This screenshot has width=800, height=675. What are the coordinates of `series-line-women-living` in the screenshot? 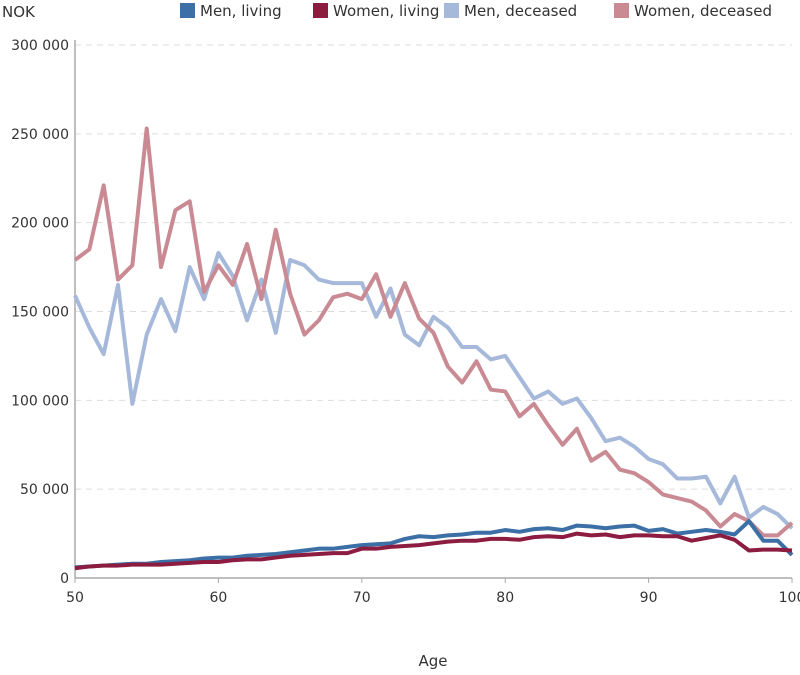 It's located at (433, 551).